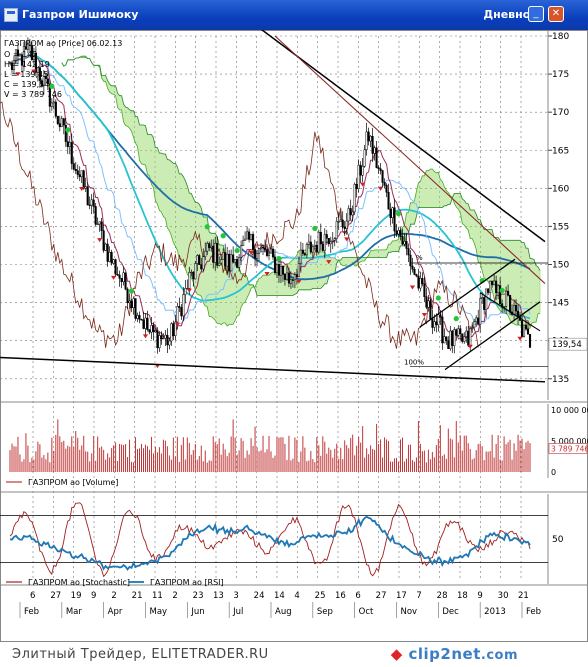 The width and height of the screenshot is (588, 667). What do you see at coordinates (409, 612) in the screenshot?
I see `x-month-label: Nov` at bounding box center [409, 612].